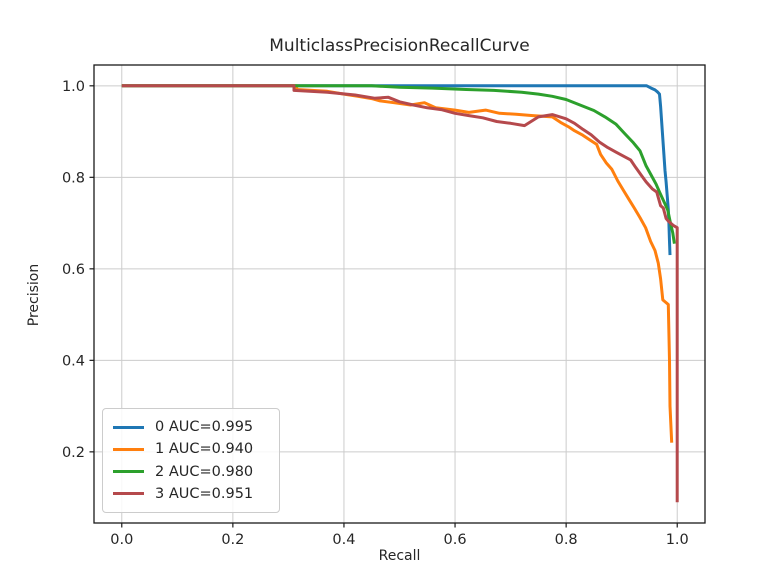 Image resolution: width=780 pixels, height=580 pixels. What do you see at coordinates (343, 540) in the screenshot?
I see `x-tick-label: 0.4` at bounding box center [343, 540].